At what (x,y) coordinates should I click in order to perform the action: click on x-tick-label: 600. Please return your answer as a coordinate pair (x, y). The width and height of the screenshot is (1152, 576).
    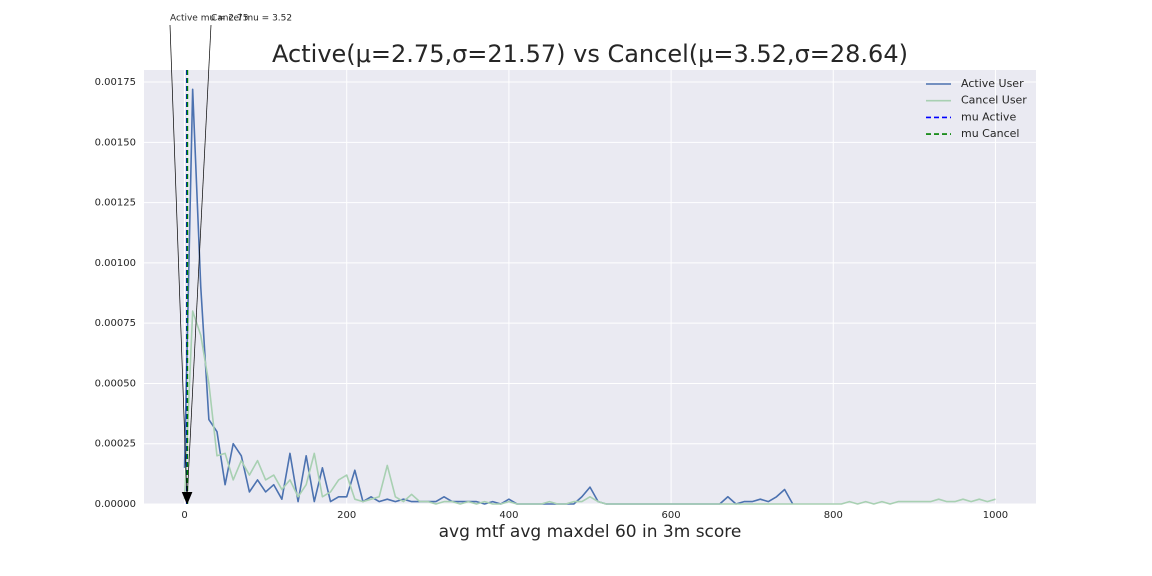
    Looking at the image, I should click on (671, 515).